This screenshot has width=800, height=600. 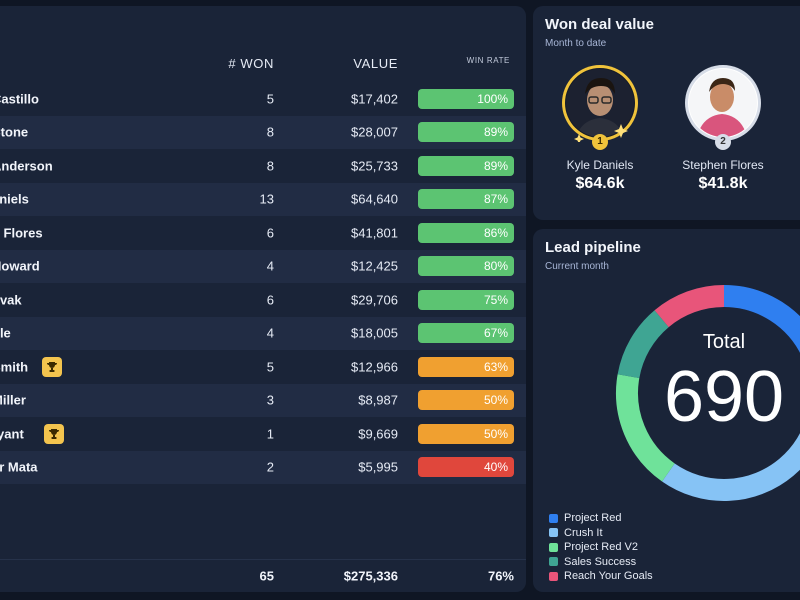 I want to click on top-performer-2: 2 Stephen Flores $41.8k, so click(x=723, y=128).